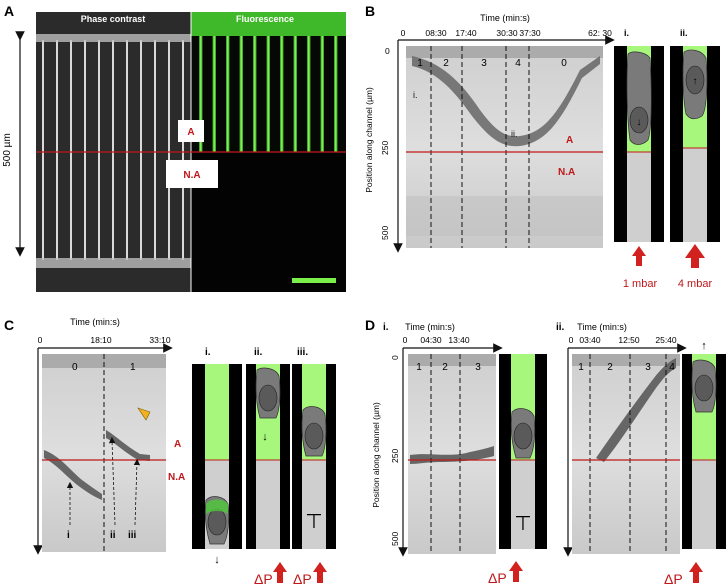 This screenshot has height=588, width=726. What do you see at coordinates (431, 340) in the screenshot?
I see `panel-d-i-time-tick: 04:30` at bounding box center [431, 340].